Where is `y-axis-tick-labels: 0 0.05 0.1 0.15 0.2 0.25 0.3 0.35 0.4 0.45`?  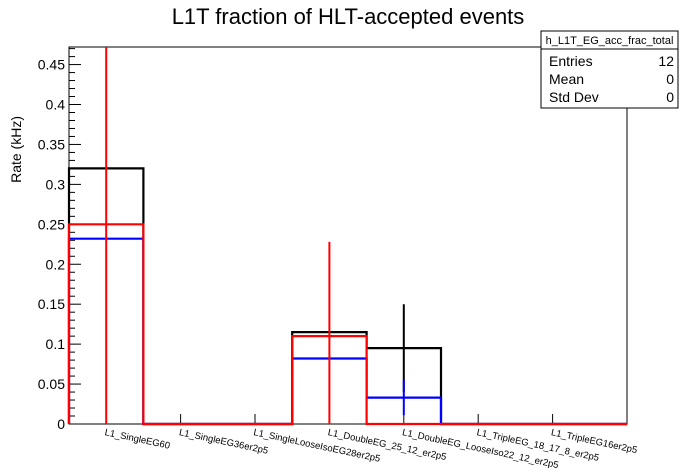
y-axis-tick-labels: 0 0.05 0.1 0.15 0.2 0.25 0.3 0.35 0.4 0.45 is located at coordinates (51, 244).